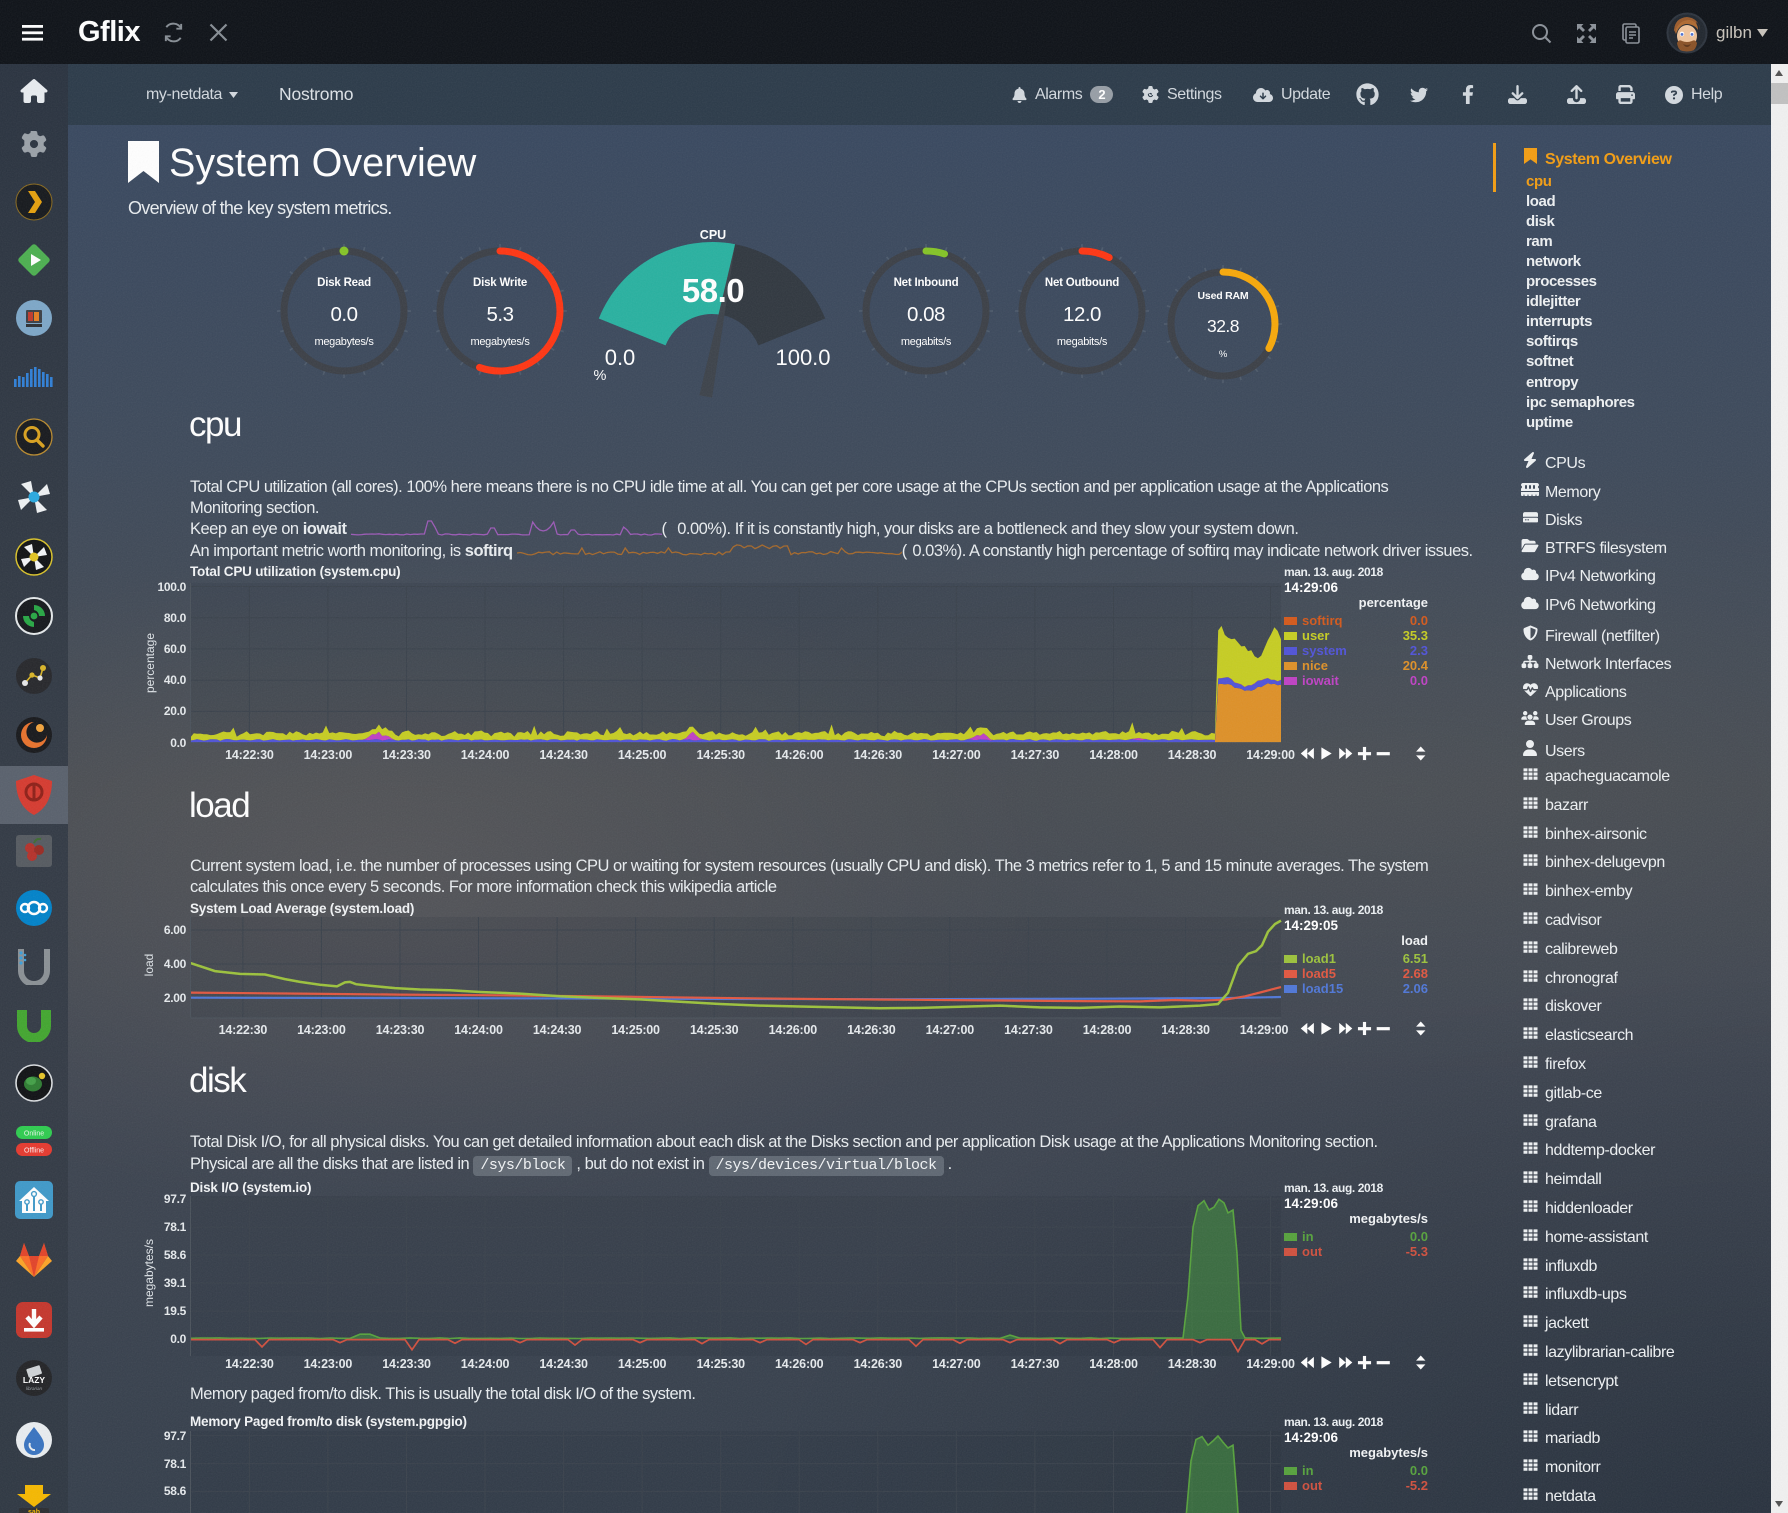 Image resolution: width=1788 pixels, height=1513 pixels. I want to click on svg-text: Offline, so click(34, 1151).